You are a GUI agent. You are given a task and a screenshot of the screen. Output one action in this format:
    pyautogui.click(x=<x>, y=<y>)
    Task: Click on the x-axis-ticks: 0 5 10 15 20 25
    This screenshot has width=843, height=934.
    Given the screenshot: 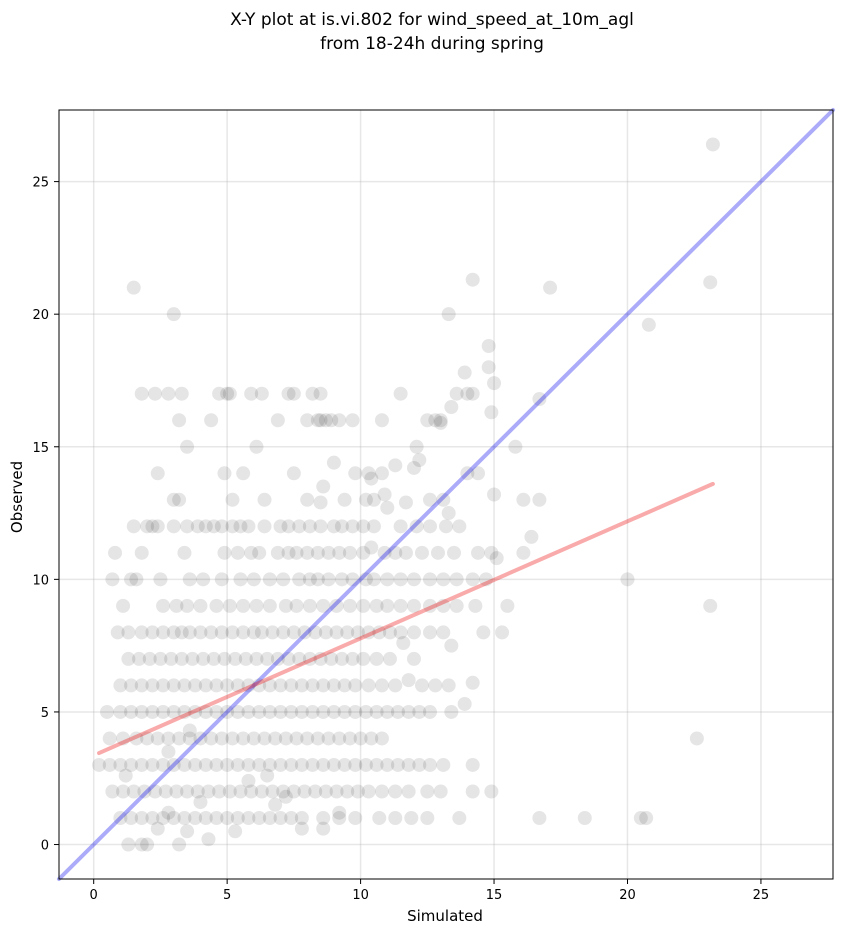 What is the action you would take?
    pyautogui.click(x=430, y=891)
    